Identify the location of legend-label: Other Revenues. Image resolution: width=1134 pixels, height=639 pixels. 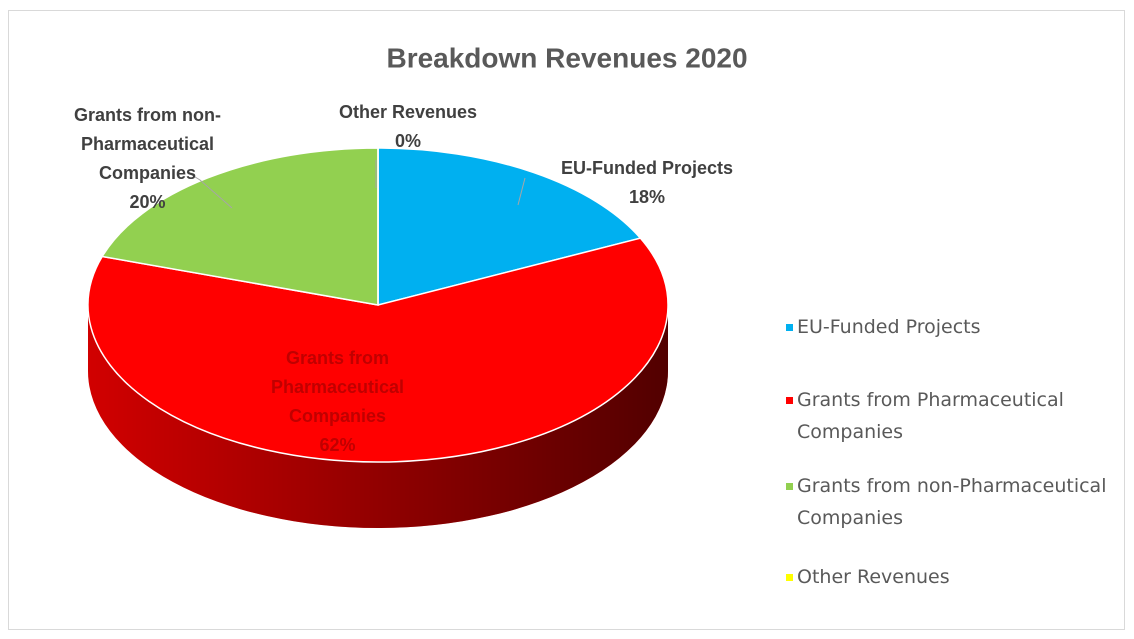
(873, 577).